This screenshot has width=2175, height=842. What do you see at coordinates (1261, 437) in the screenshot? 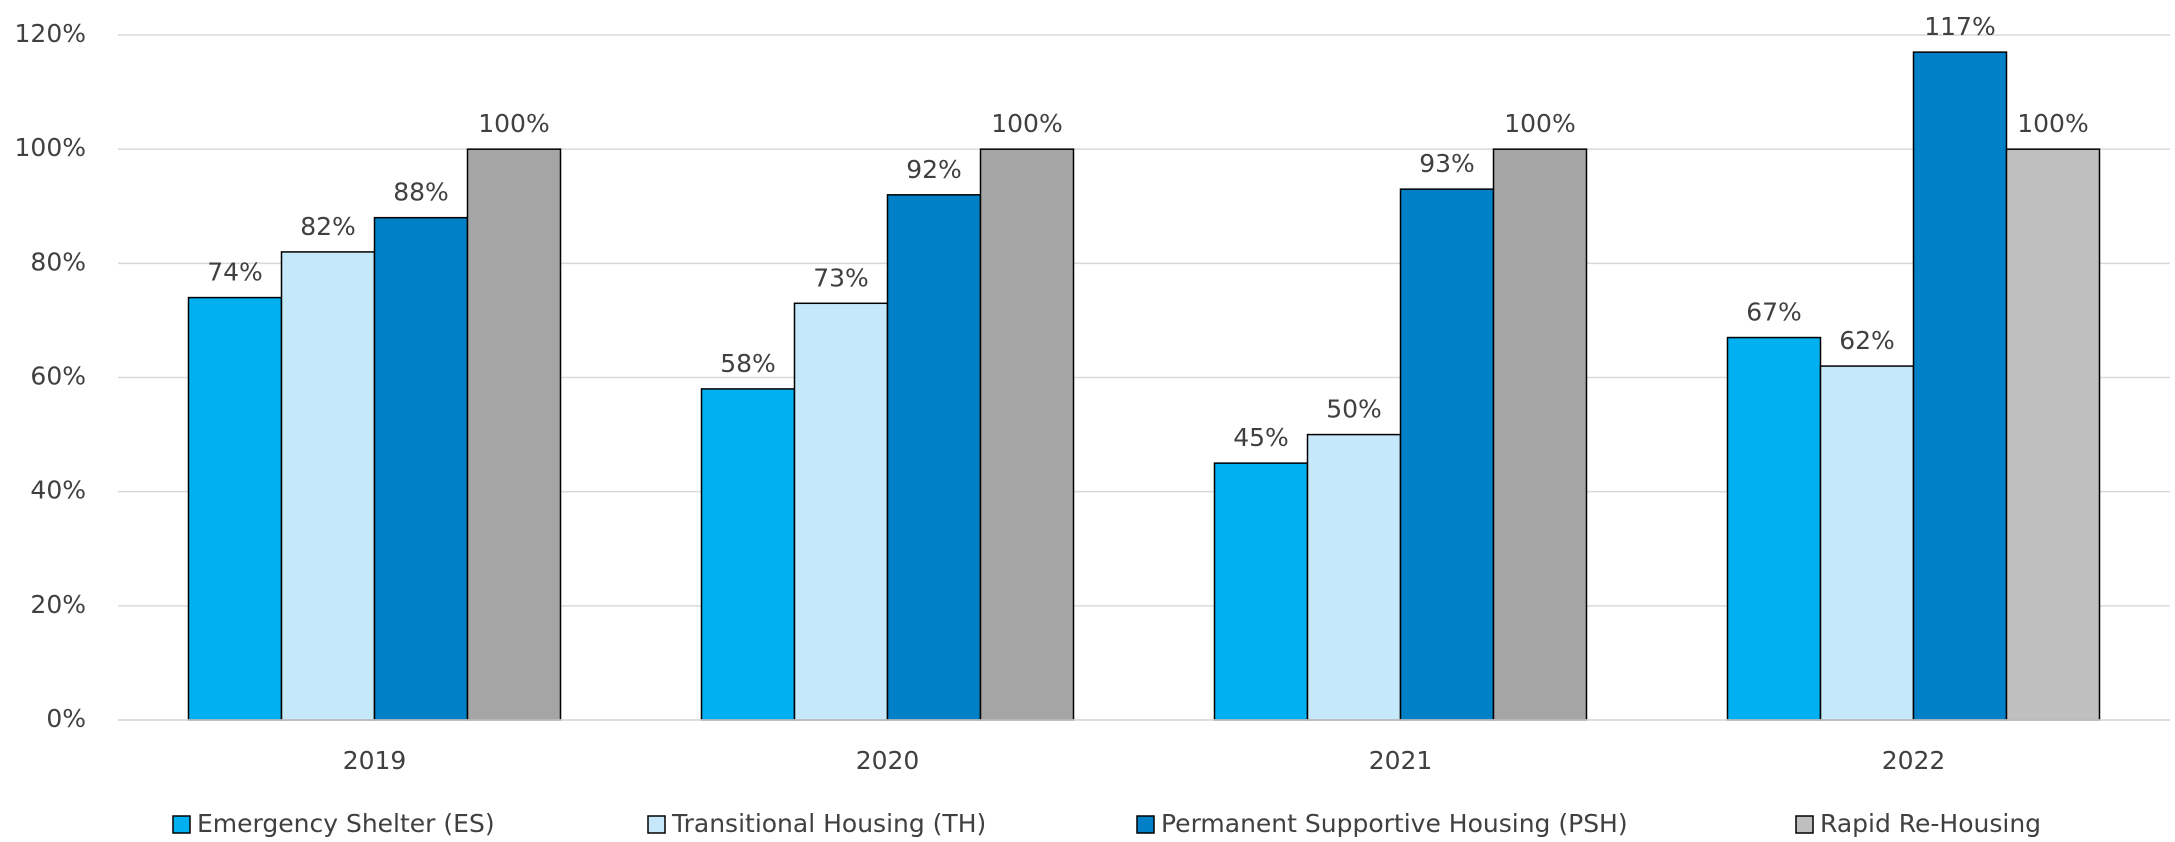
I see `value-label: 45%` at bounding box center [1261, 437].